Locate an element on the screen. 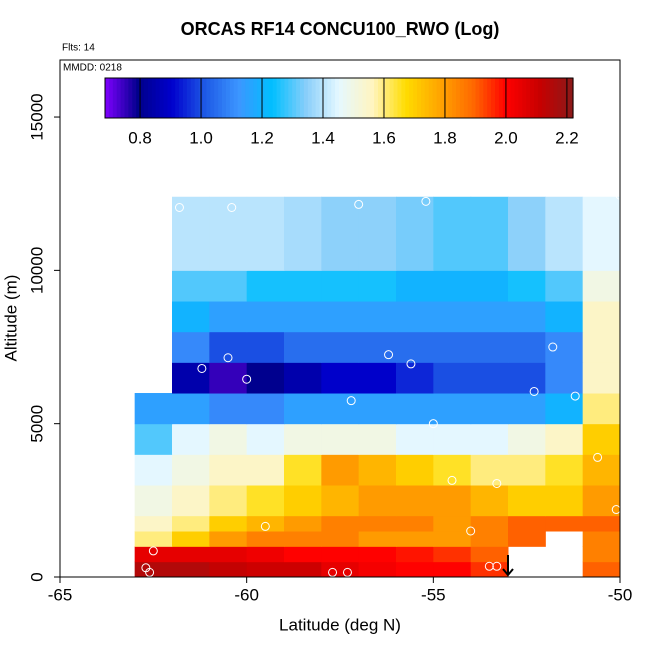 Image resolution: width=650 pixels, height=655 pixels. x-tick-label: -60 is located at coordinates (246, 594).